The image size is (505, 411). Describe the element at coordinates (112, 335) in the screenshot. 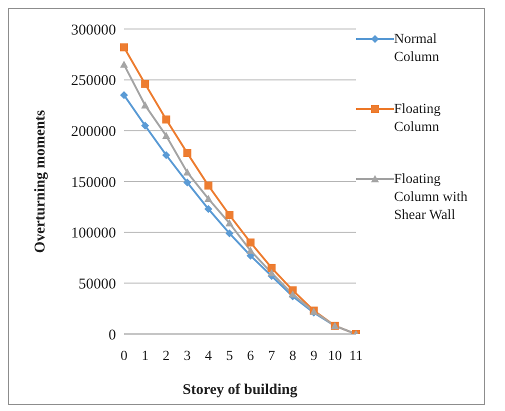

I see `y-tick-label: 0` at that location.